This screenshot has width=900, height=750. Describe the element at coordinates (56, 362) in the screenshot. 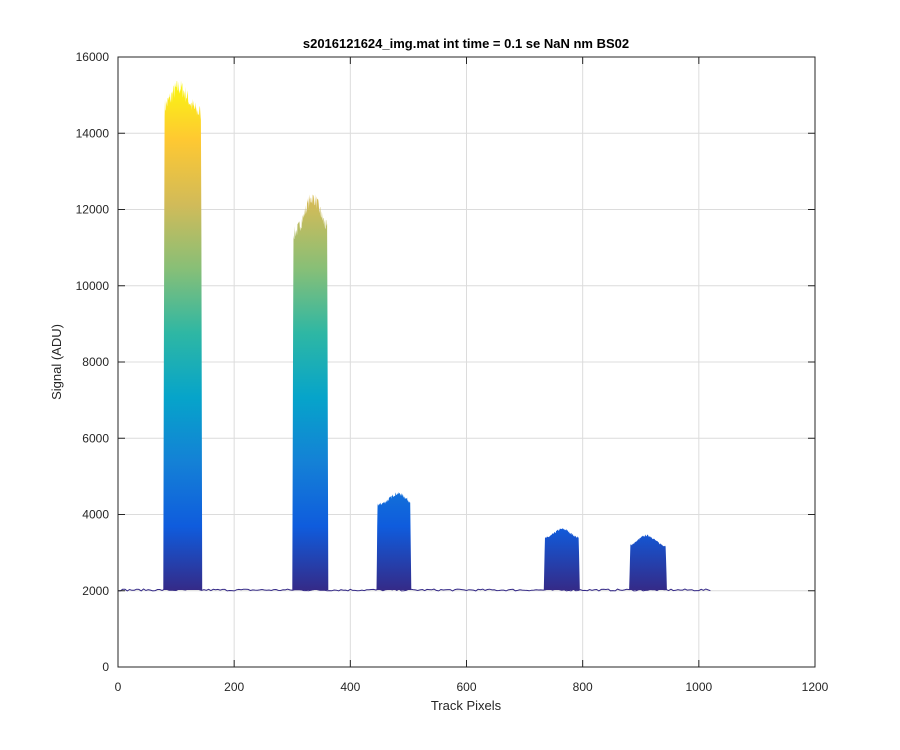

I see `y-axis-label: Signal (ADU)` at that location.